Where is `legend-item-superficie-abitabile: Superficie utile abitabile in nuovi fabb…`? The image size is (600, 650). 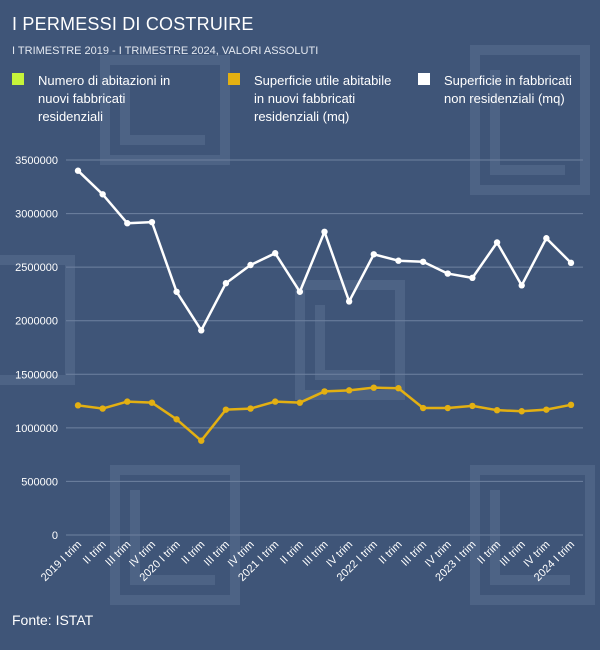
legend-item-superficie-abitabile: Superficie utile abitabile in nuovi fabb… is located at coordinates (316, 99).